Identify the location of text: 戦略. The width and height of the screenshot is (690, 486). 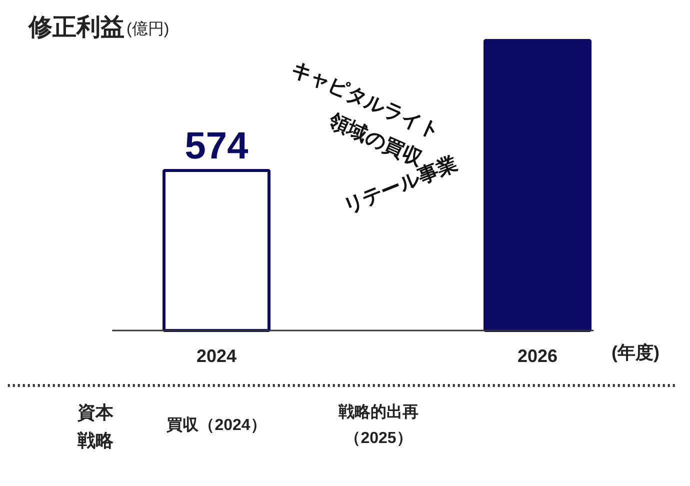
(95, 440).